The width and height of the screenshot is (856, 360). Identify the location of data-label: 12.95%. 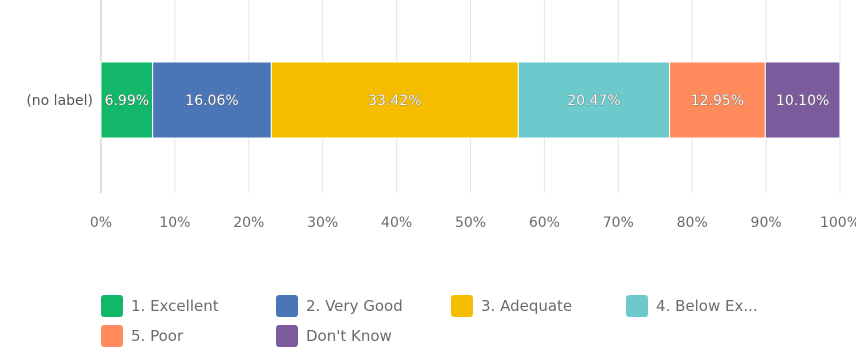
(717, 101).